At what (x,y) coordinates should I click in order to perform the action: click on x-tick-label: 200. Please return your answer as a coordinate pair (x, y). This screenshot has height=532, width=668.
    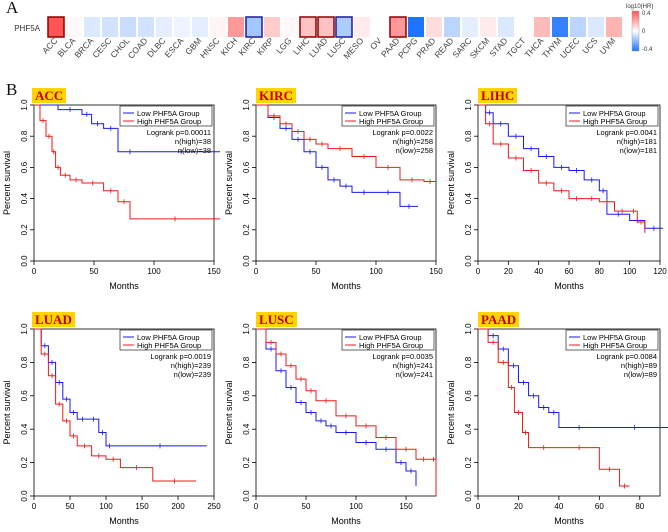
    Looking at the image, I should click on (178, 506).